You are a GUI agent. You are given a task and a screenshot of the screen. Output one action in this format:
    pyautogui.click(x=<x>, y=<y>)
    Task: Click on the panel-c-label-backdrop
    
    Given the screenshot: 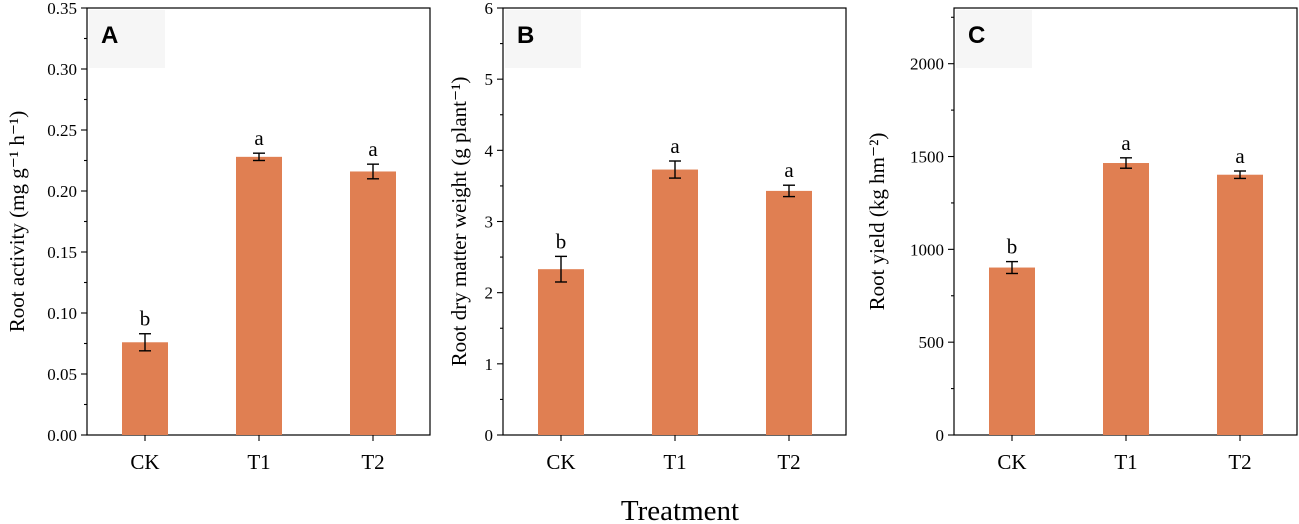 What is the action you would take?
    pyautogui.click(x=994, y=39)
    